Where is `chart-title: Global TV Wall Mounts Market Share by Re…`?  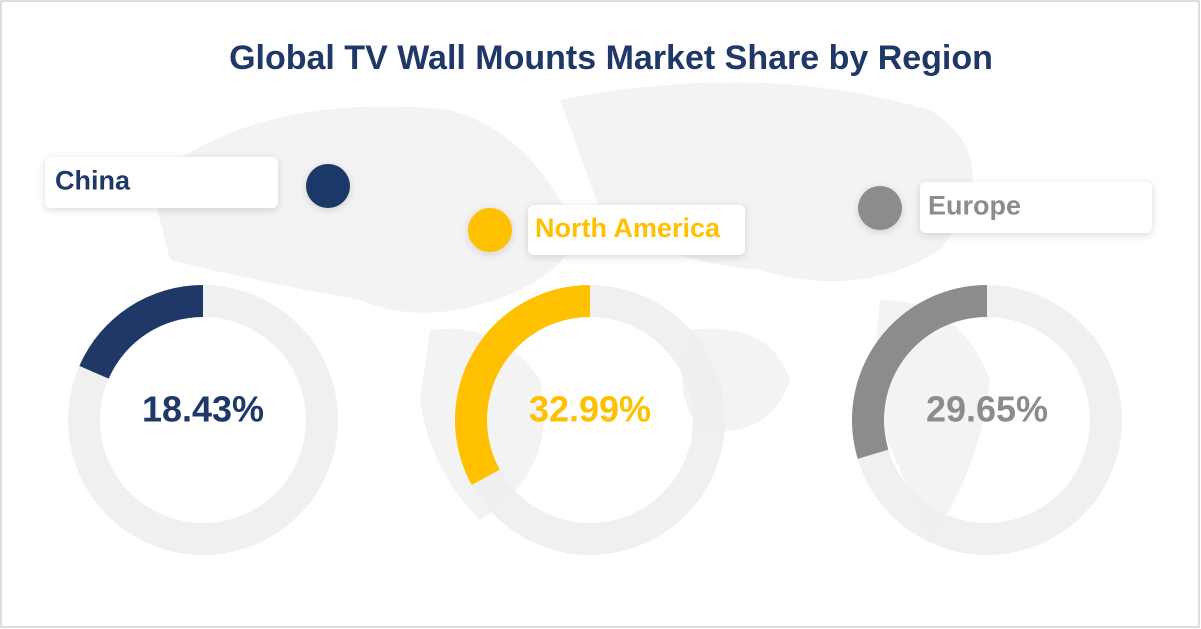 chart-title: Global TV Wall Mounts Market Share by Re… is located at coordinates (611, 58).